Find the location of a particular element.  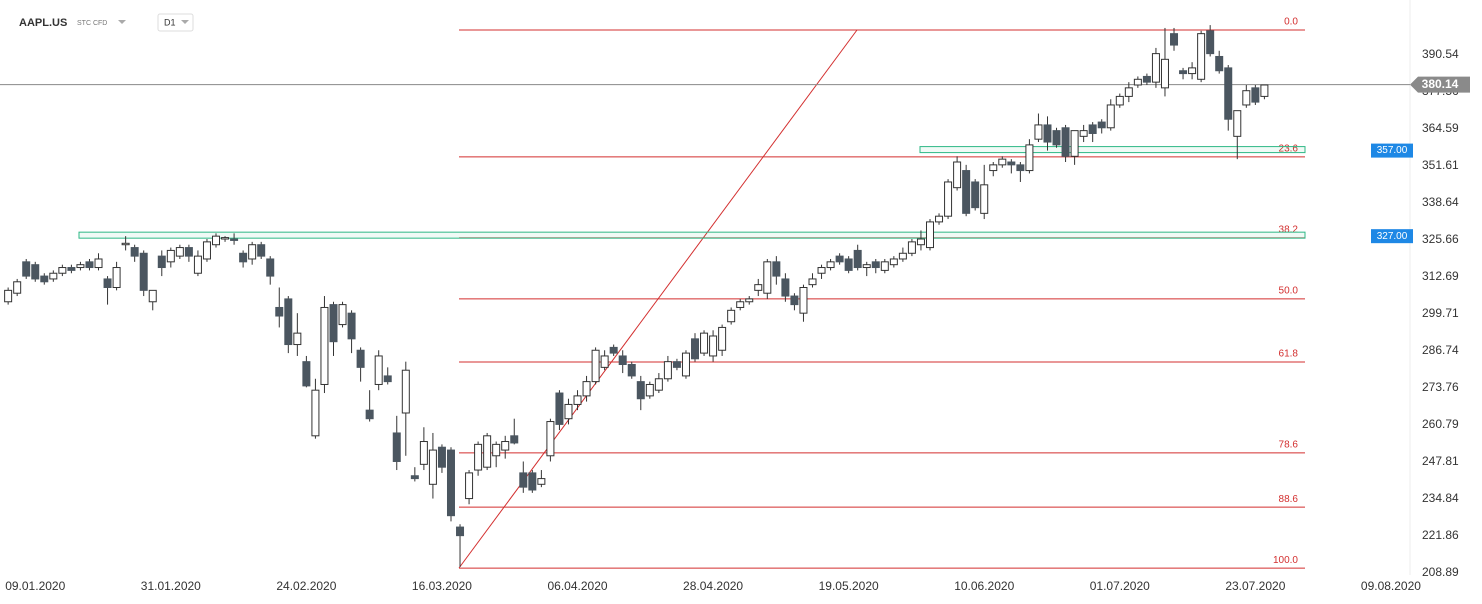

interval-dropdown is located at coordinates (185, 22).